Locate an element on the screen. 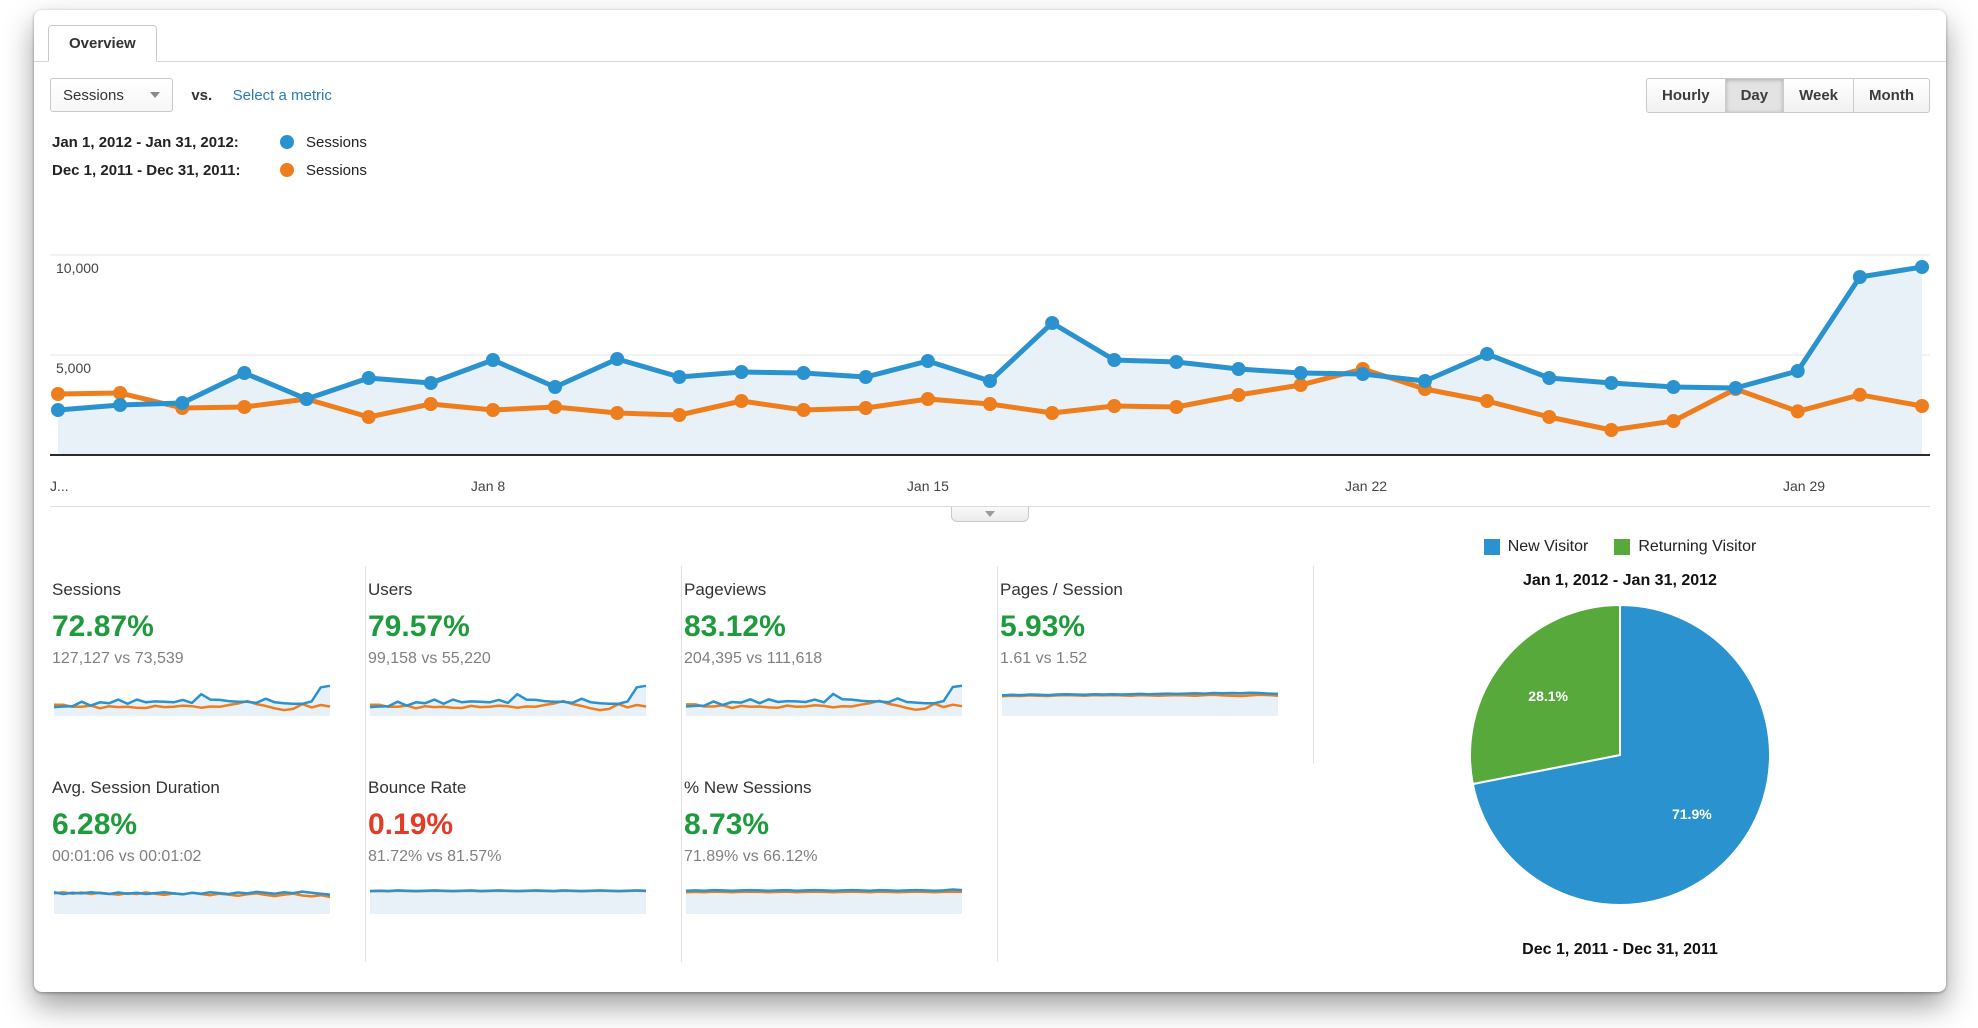 This screenshot has width=1978, height=1028. metric-label: Sessions is located at coordinates (86, 589).